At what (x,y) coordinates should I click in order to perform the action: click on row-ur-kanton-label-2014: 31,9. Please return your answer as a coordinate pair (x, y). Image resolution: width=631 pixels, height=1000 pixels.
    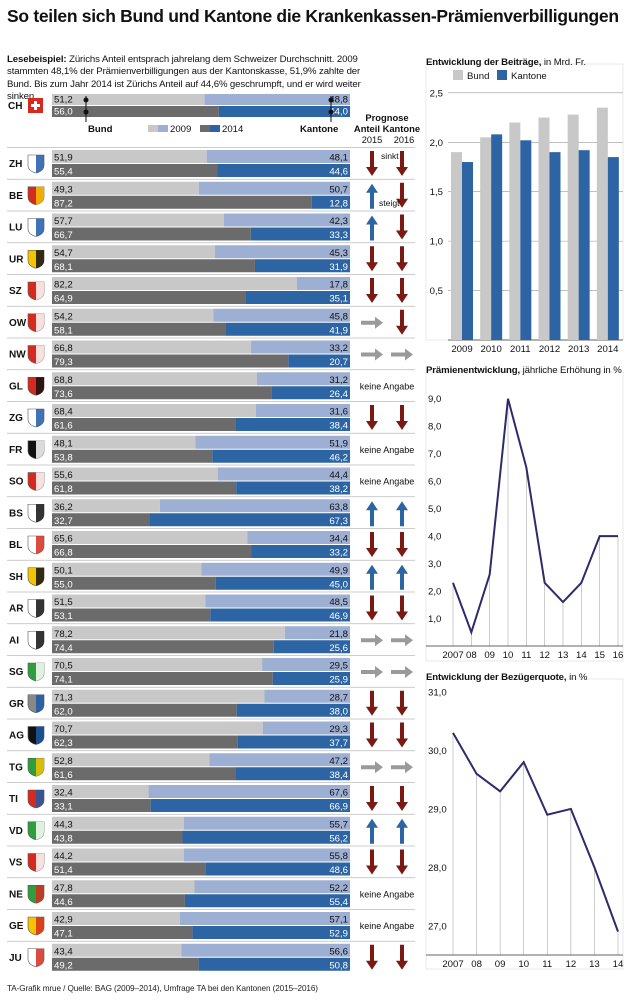
    Looking at the image, I should click on (338, 267).